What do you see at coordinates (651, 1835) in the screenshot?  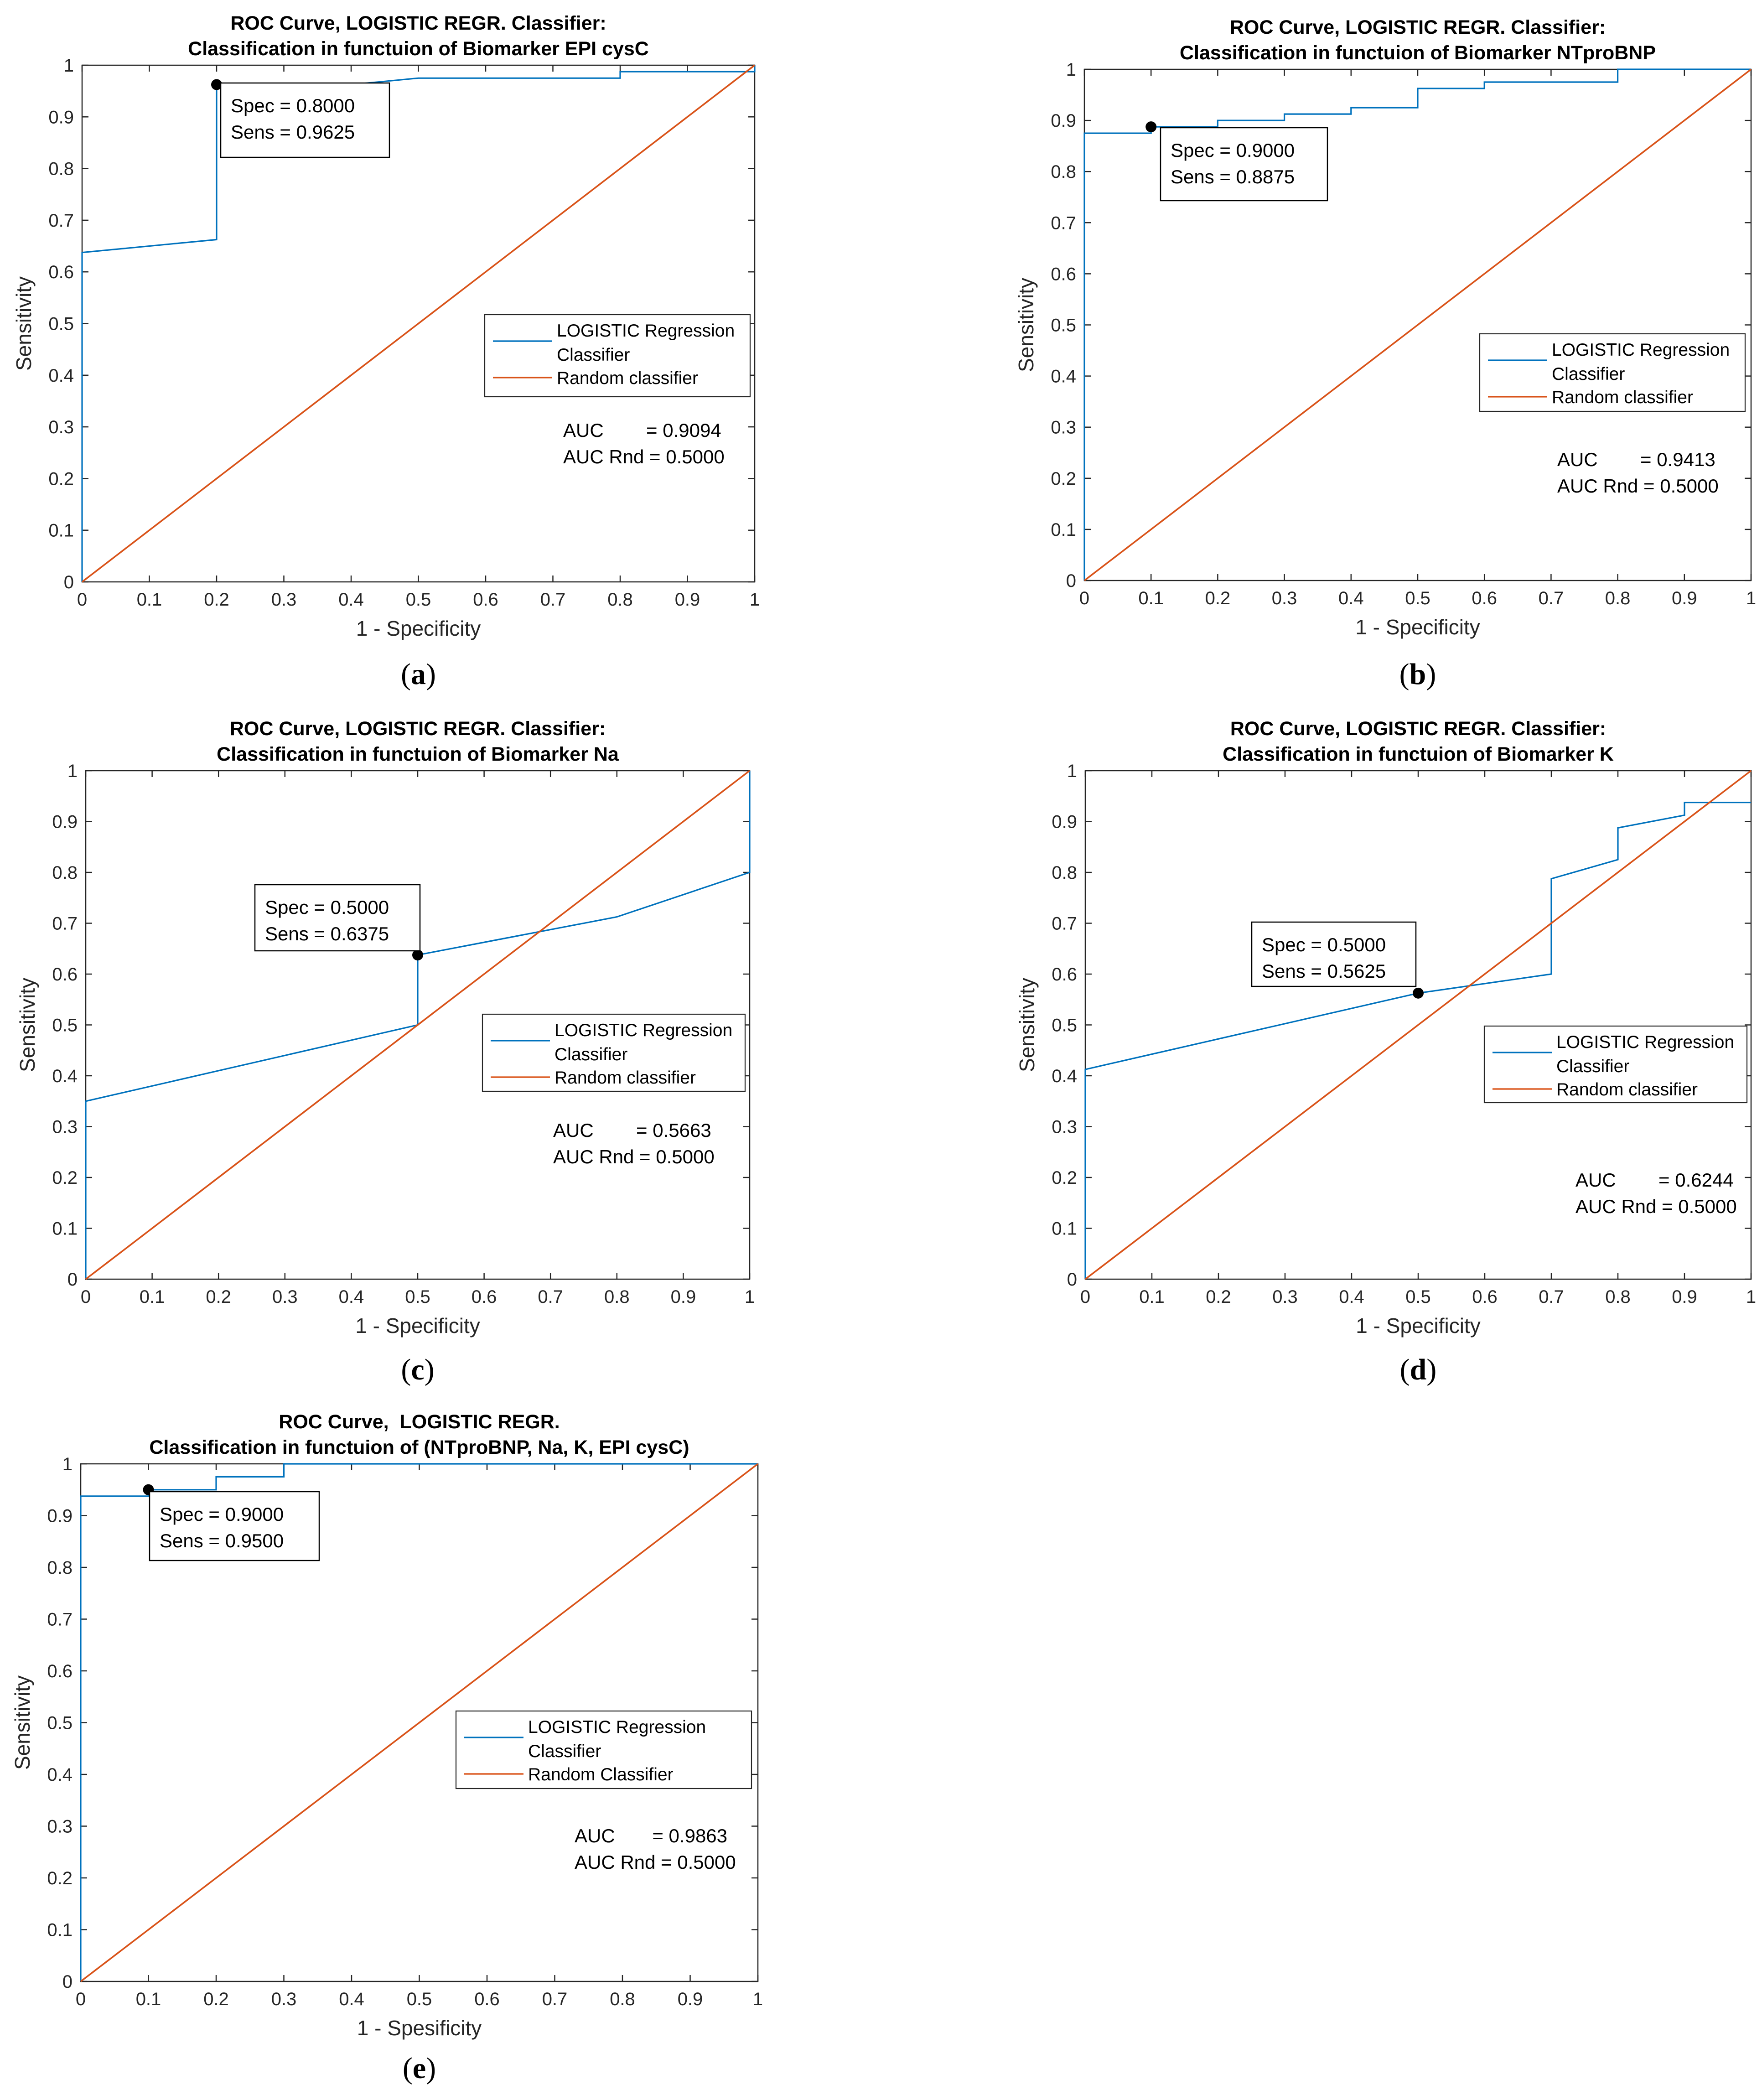 I see `auc-value: AUC = 0.9863` at bounding box center [651, 1835].